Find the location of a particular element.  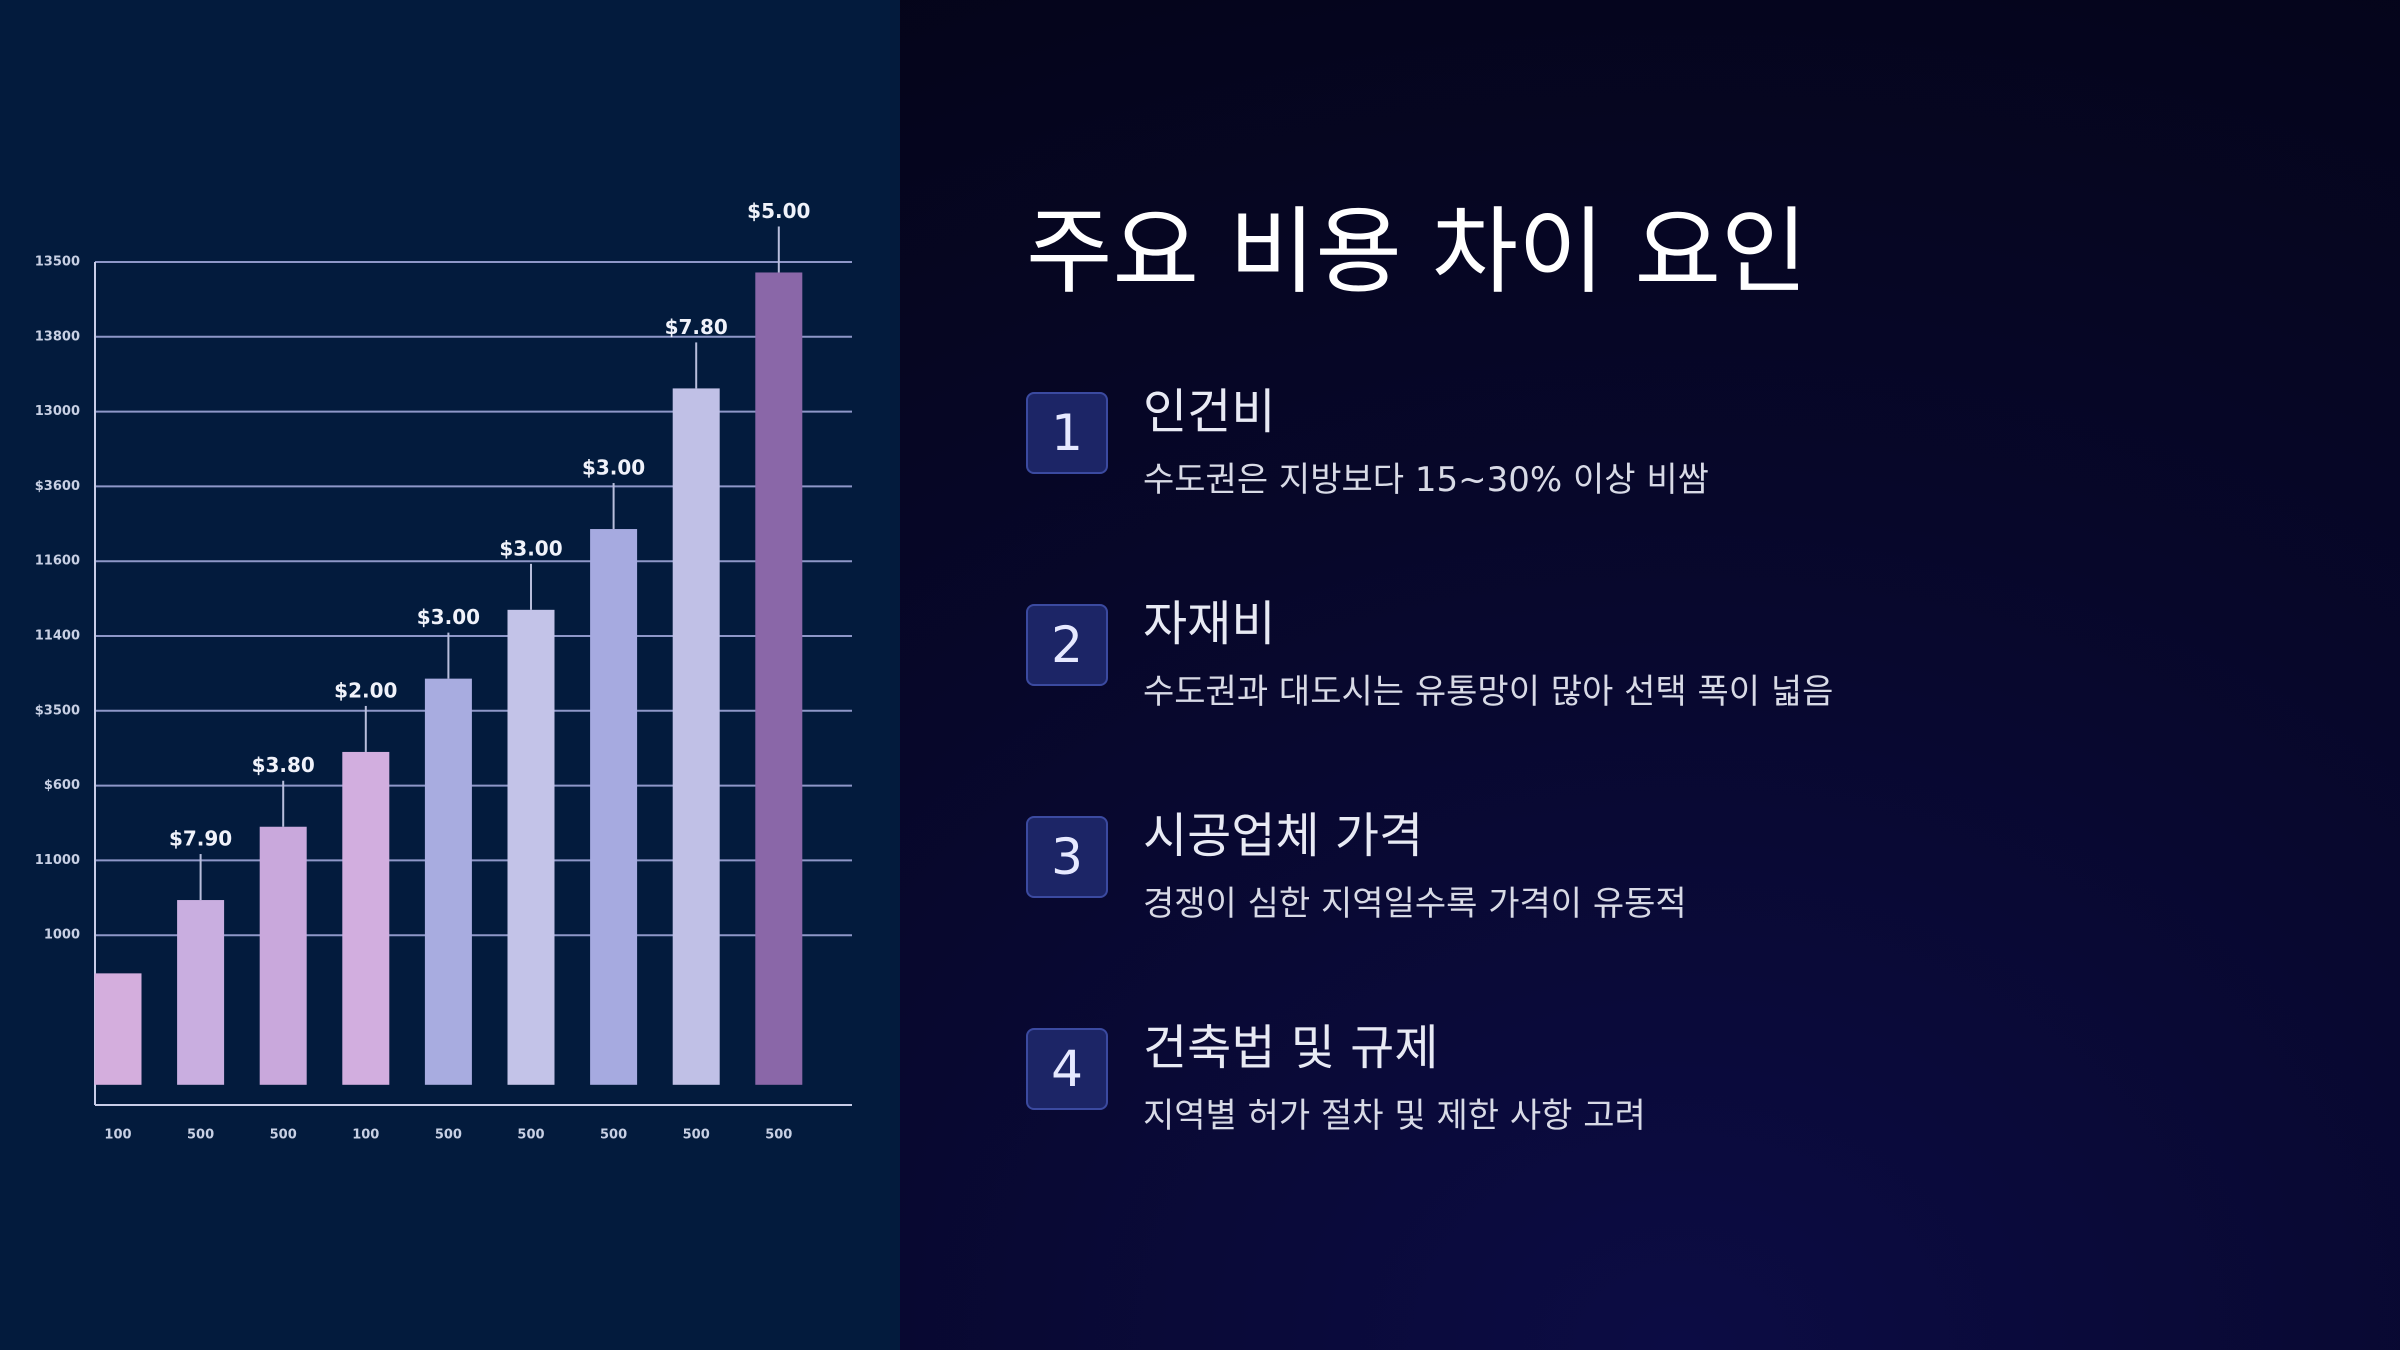

number-badge: 1 is located at coordinates (1067, 433).